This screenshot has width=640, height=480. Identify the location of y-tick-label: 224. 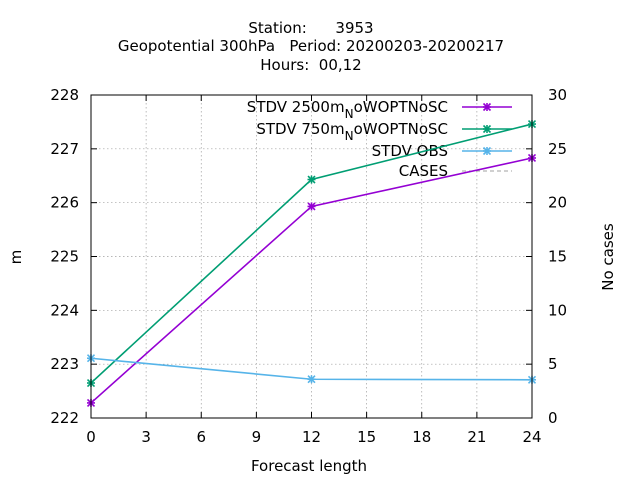
(64, 310).